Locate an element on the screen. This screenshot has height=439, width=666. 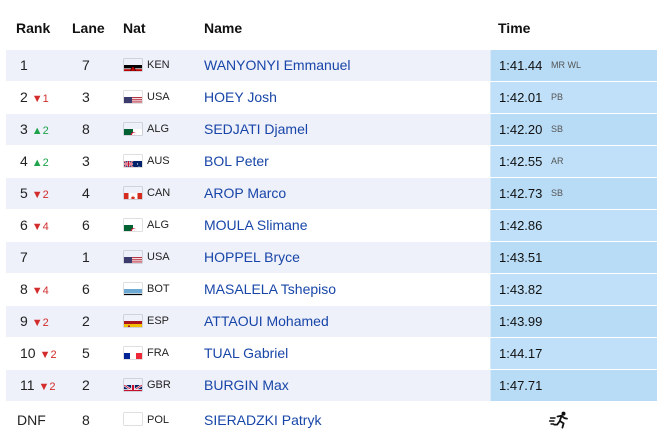
rank-value: 8 is located at coordinates (24, 289).